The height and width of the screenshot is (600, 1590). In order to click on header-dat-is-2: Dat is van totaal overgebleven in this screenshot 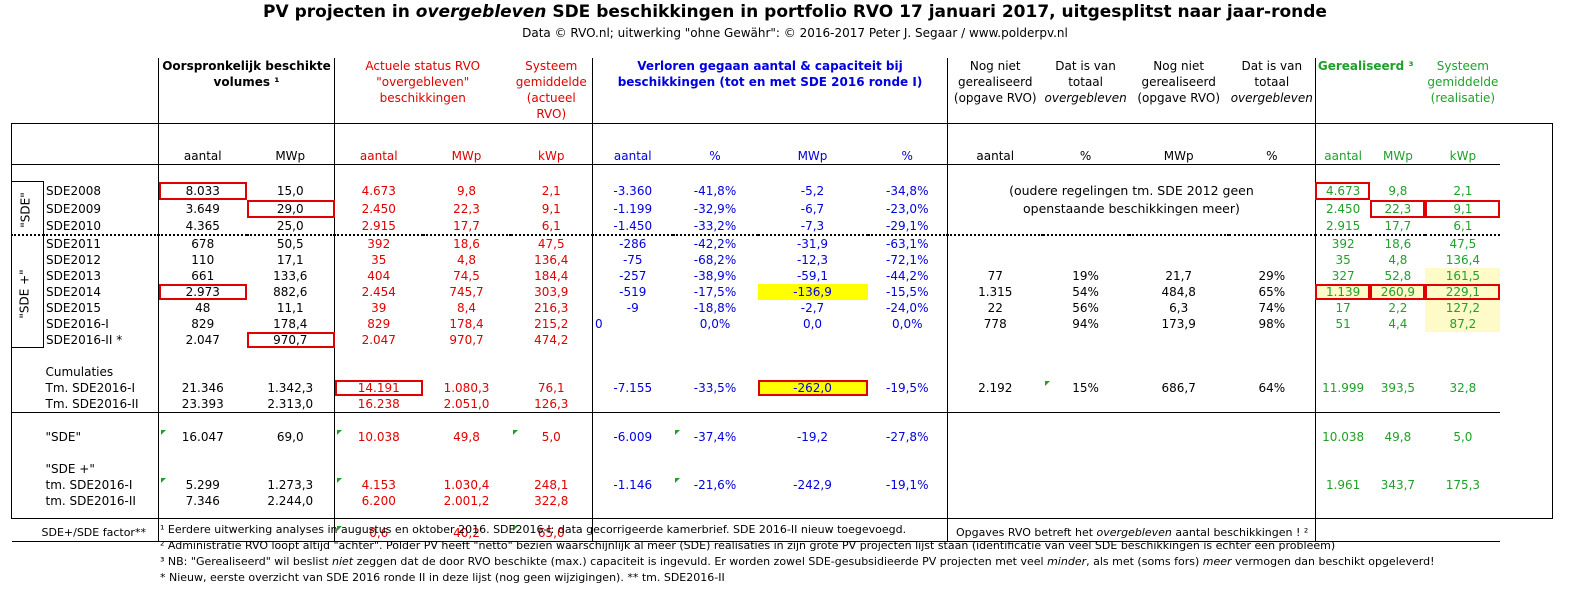, I will do `click(1271, 82)`.